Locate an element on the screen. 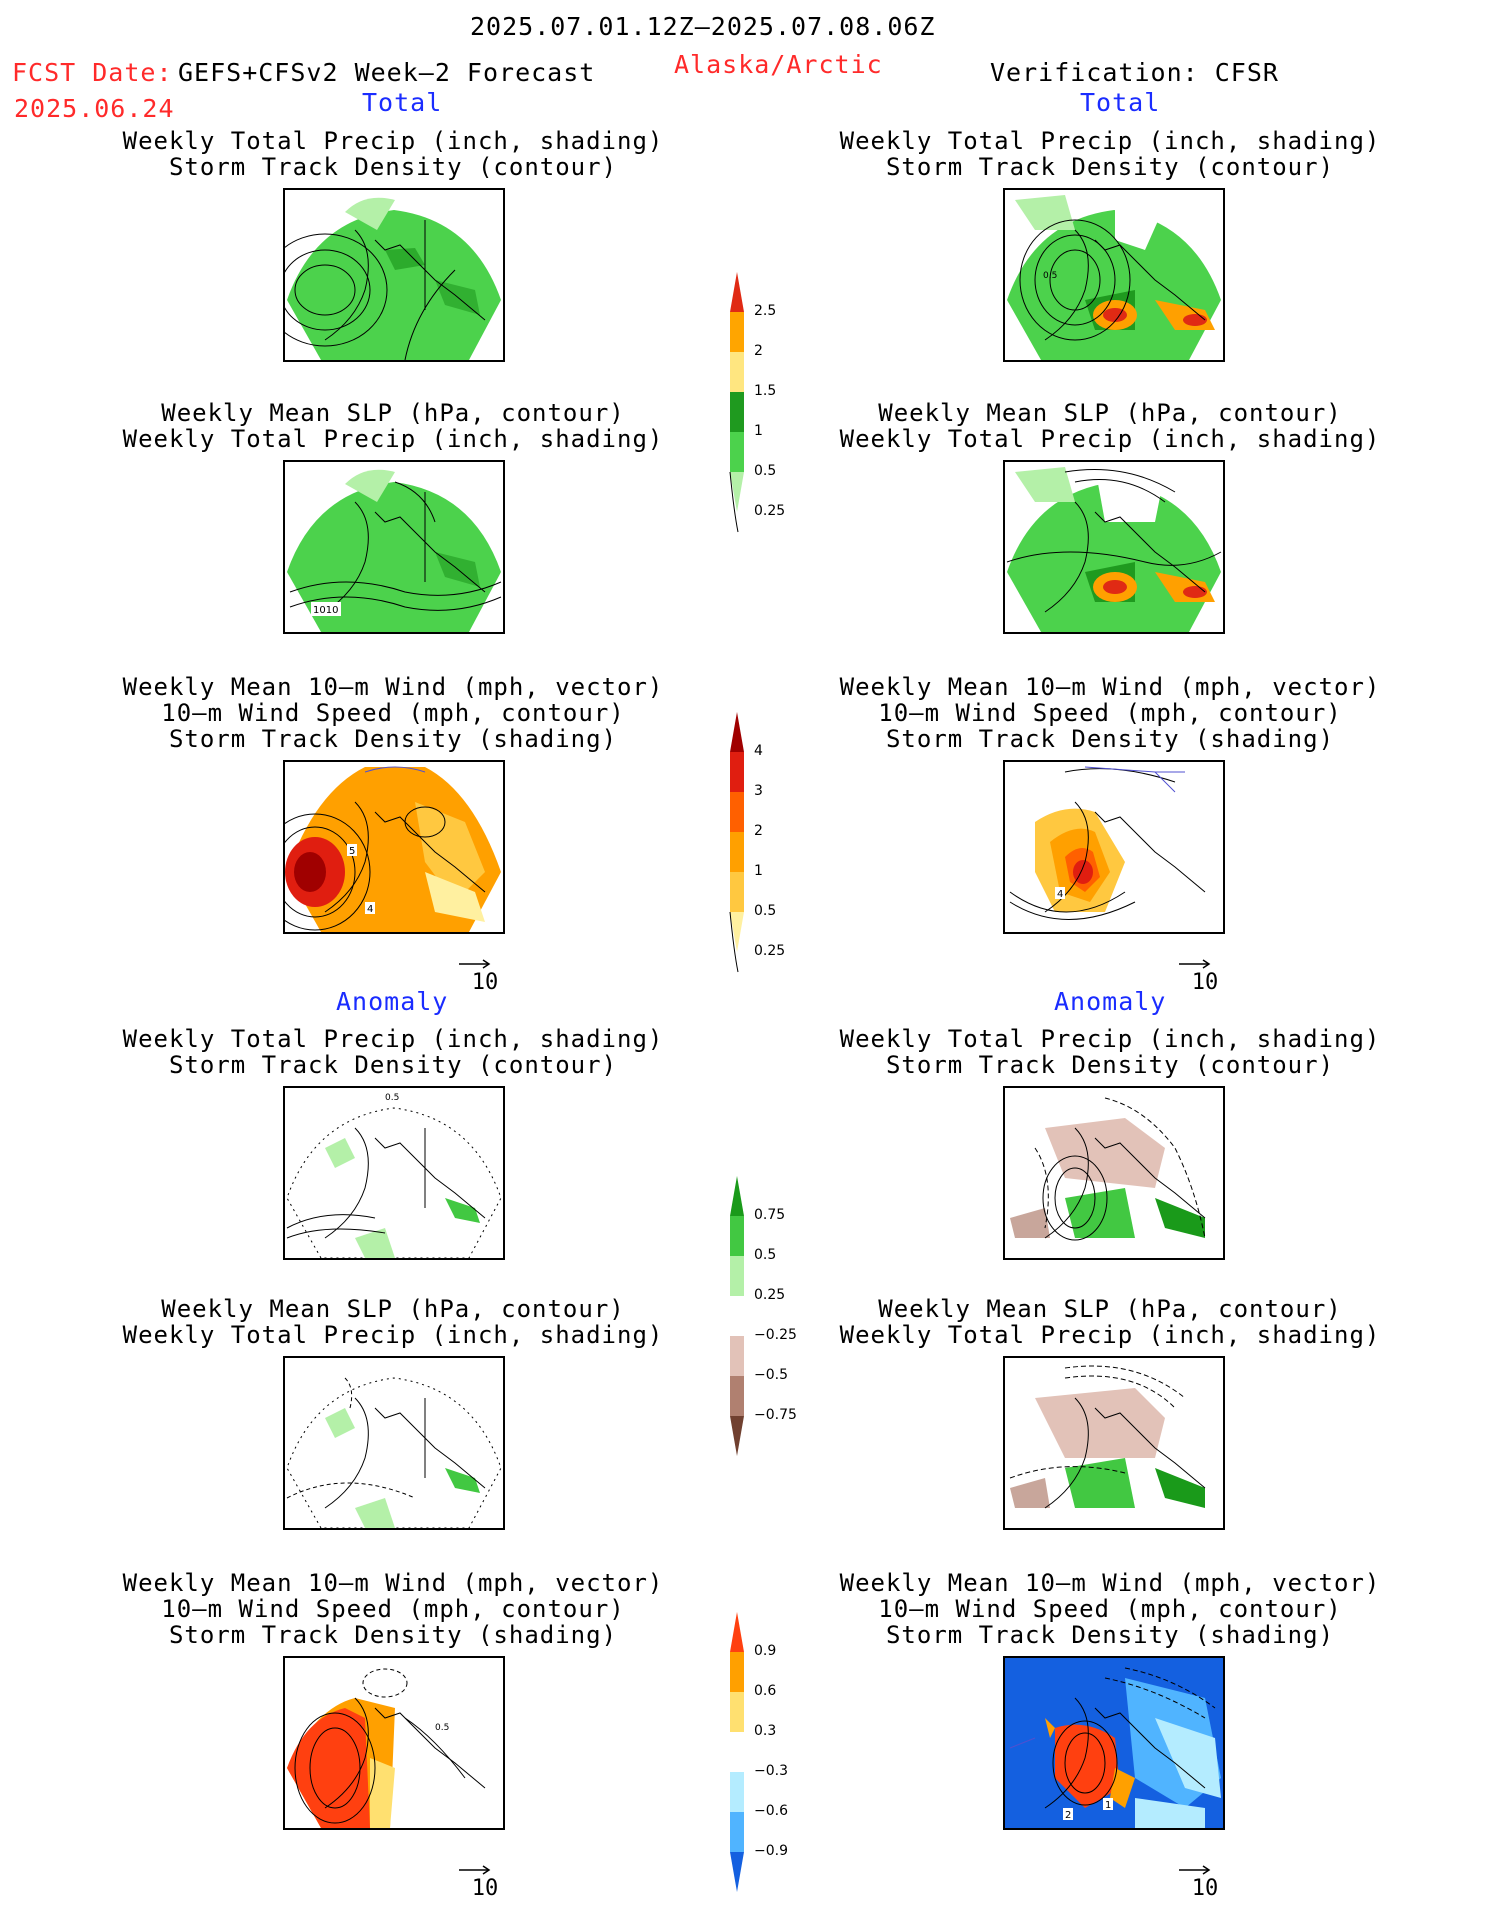 The height and width of the screenshot is (1932, 1487). map-fcst-total-wind-storm: 5 4 is located at coordinates (394, 847).